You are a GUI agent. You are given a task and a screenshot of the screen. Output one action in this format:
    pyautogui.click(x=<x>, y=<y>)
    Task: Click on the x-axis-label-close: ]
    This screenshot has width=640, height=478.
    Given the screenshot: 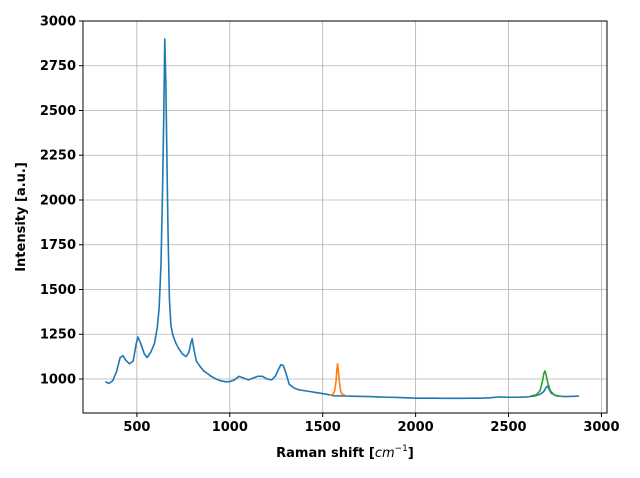 What is the action you would take?
    pyautogui.click(x=411, y=453)
    